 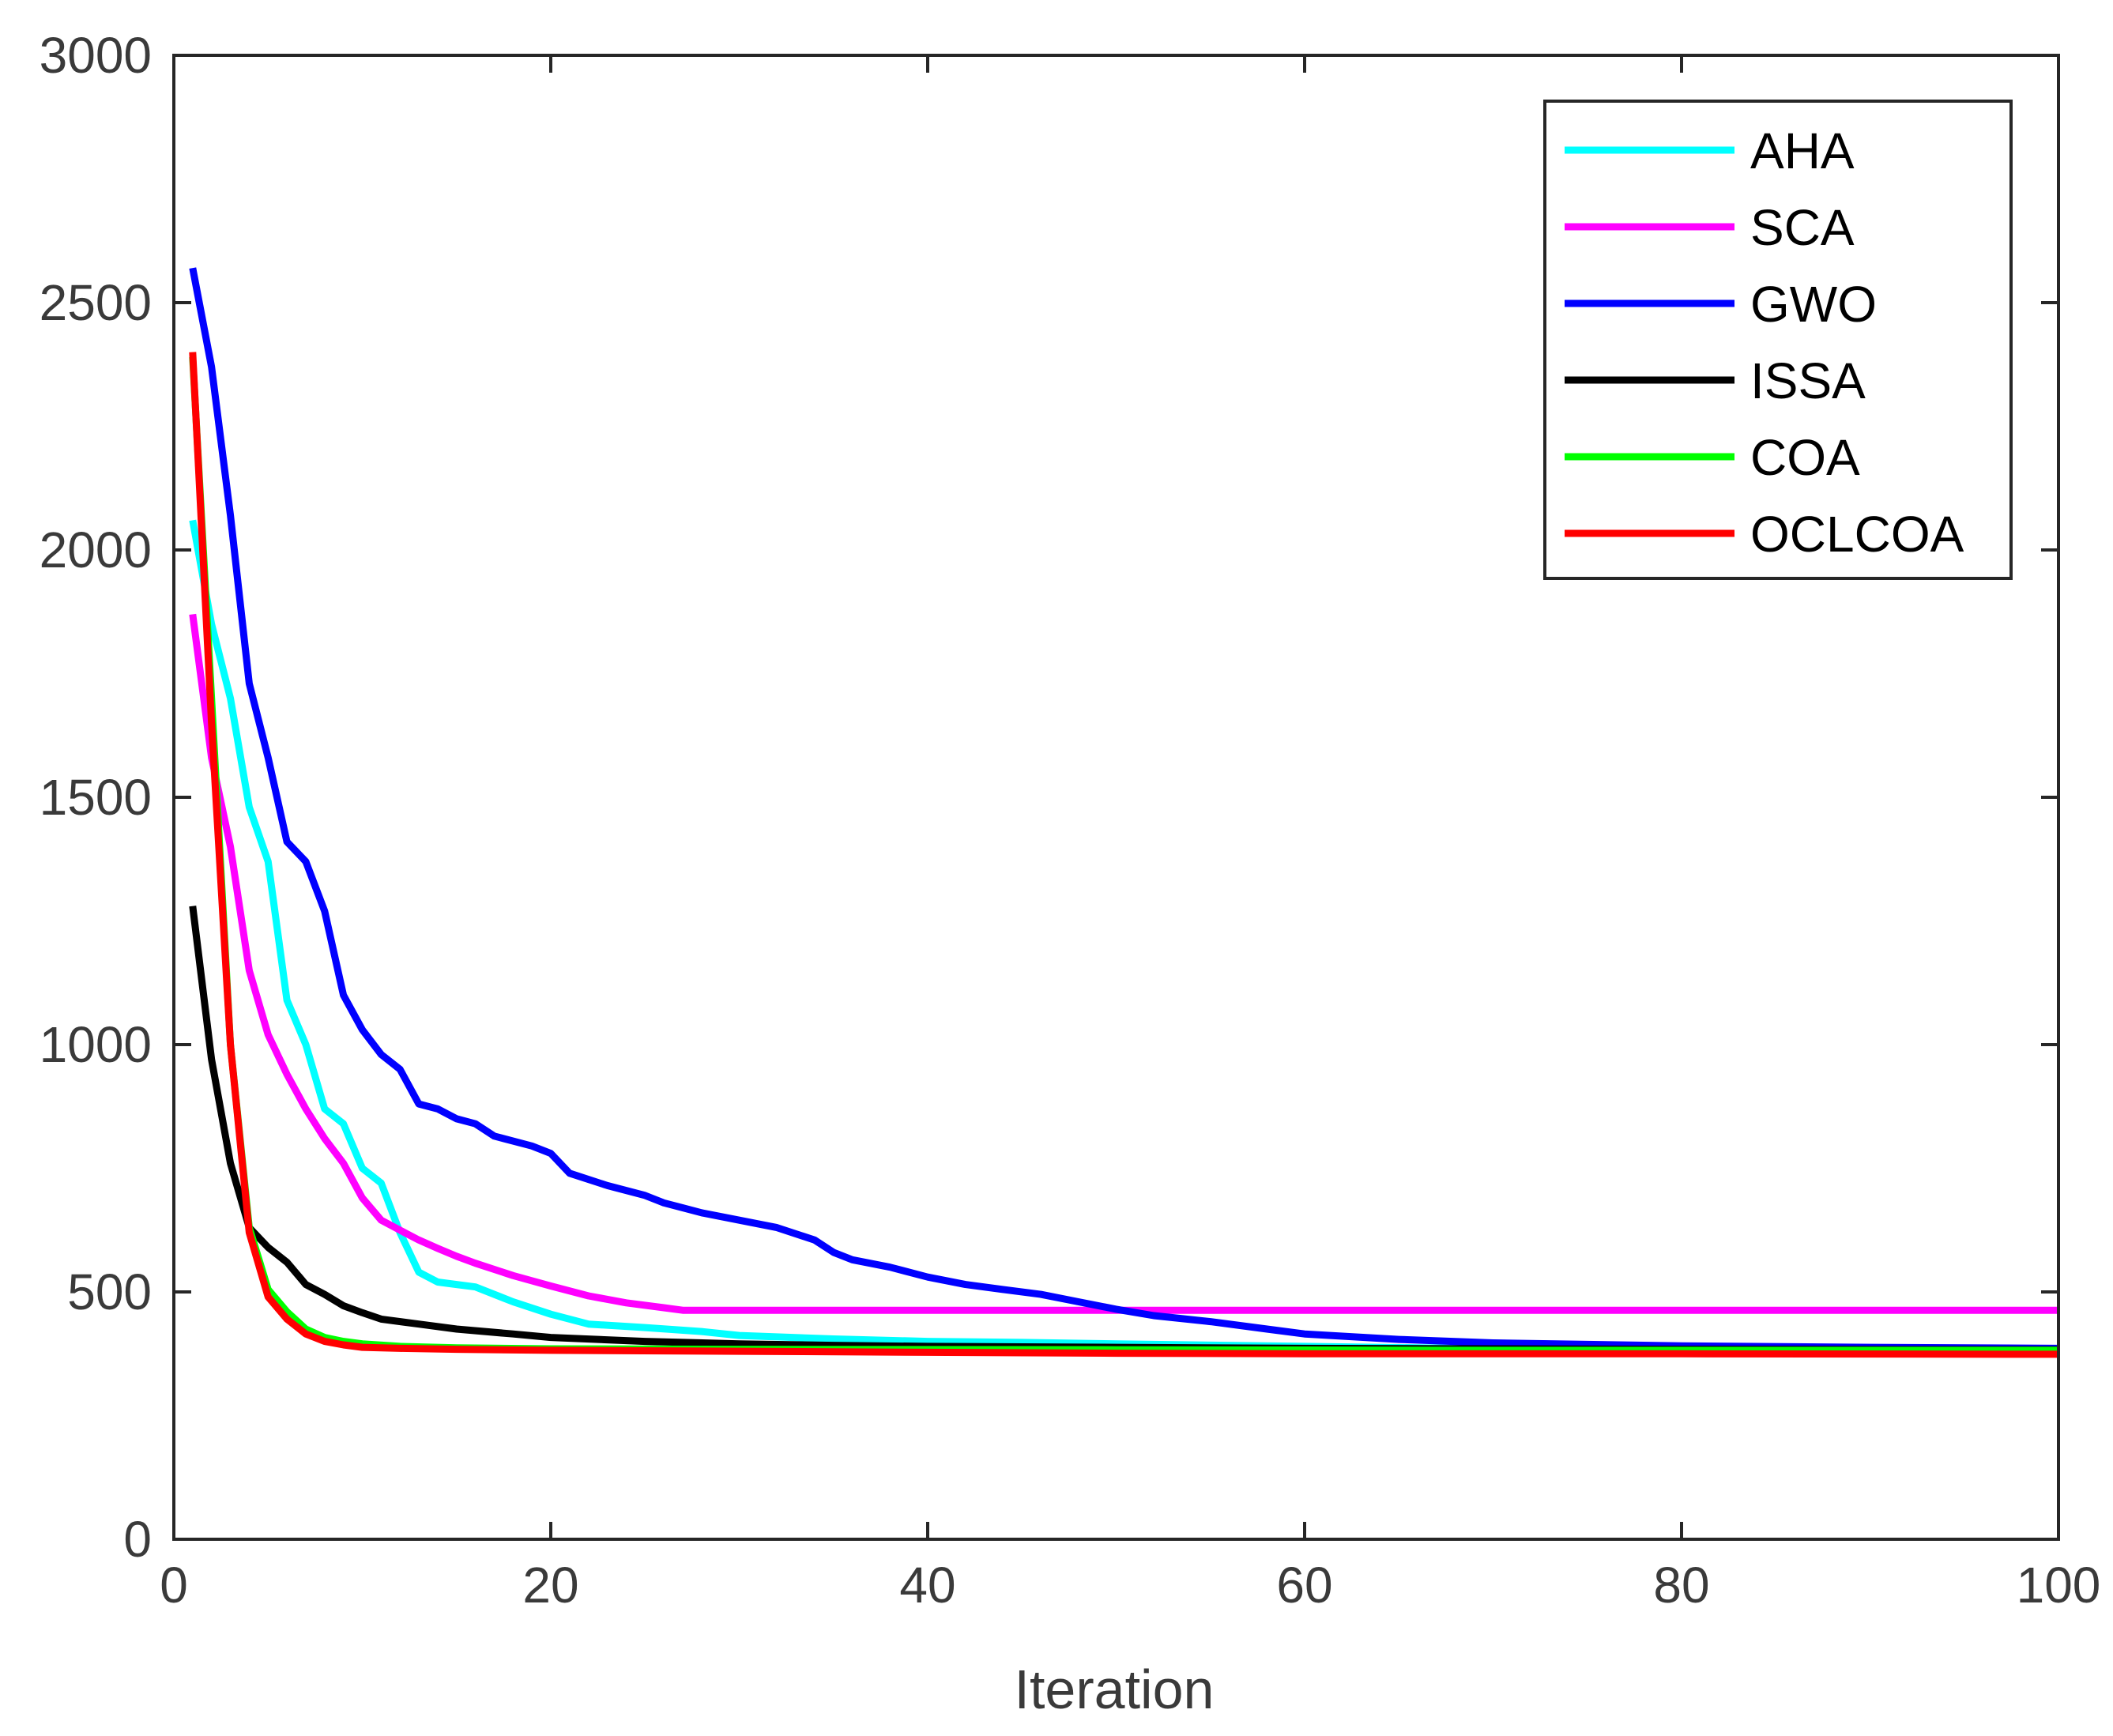 I want to click on x-axis-label: Iteration, so click(x=1115, y=1689).